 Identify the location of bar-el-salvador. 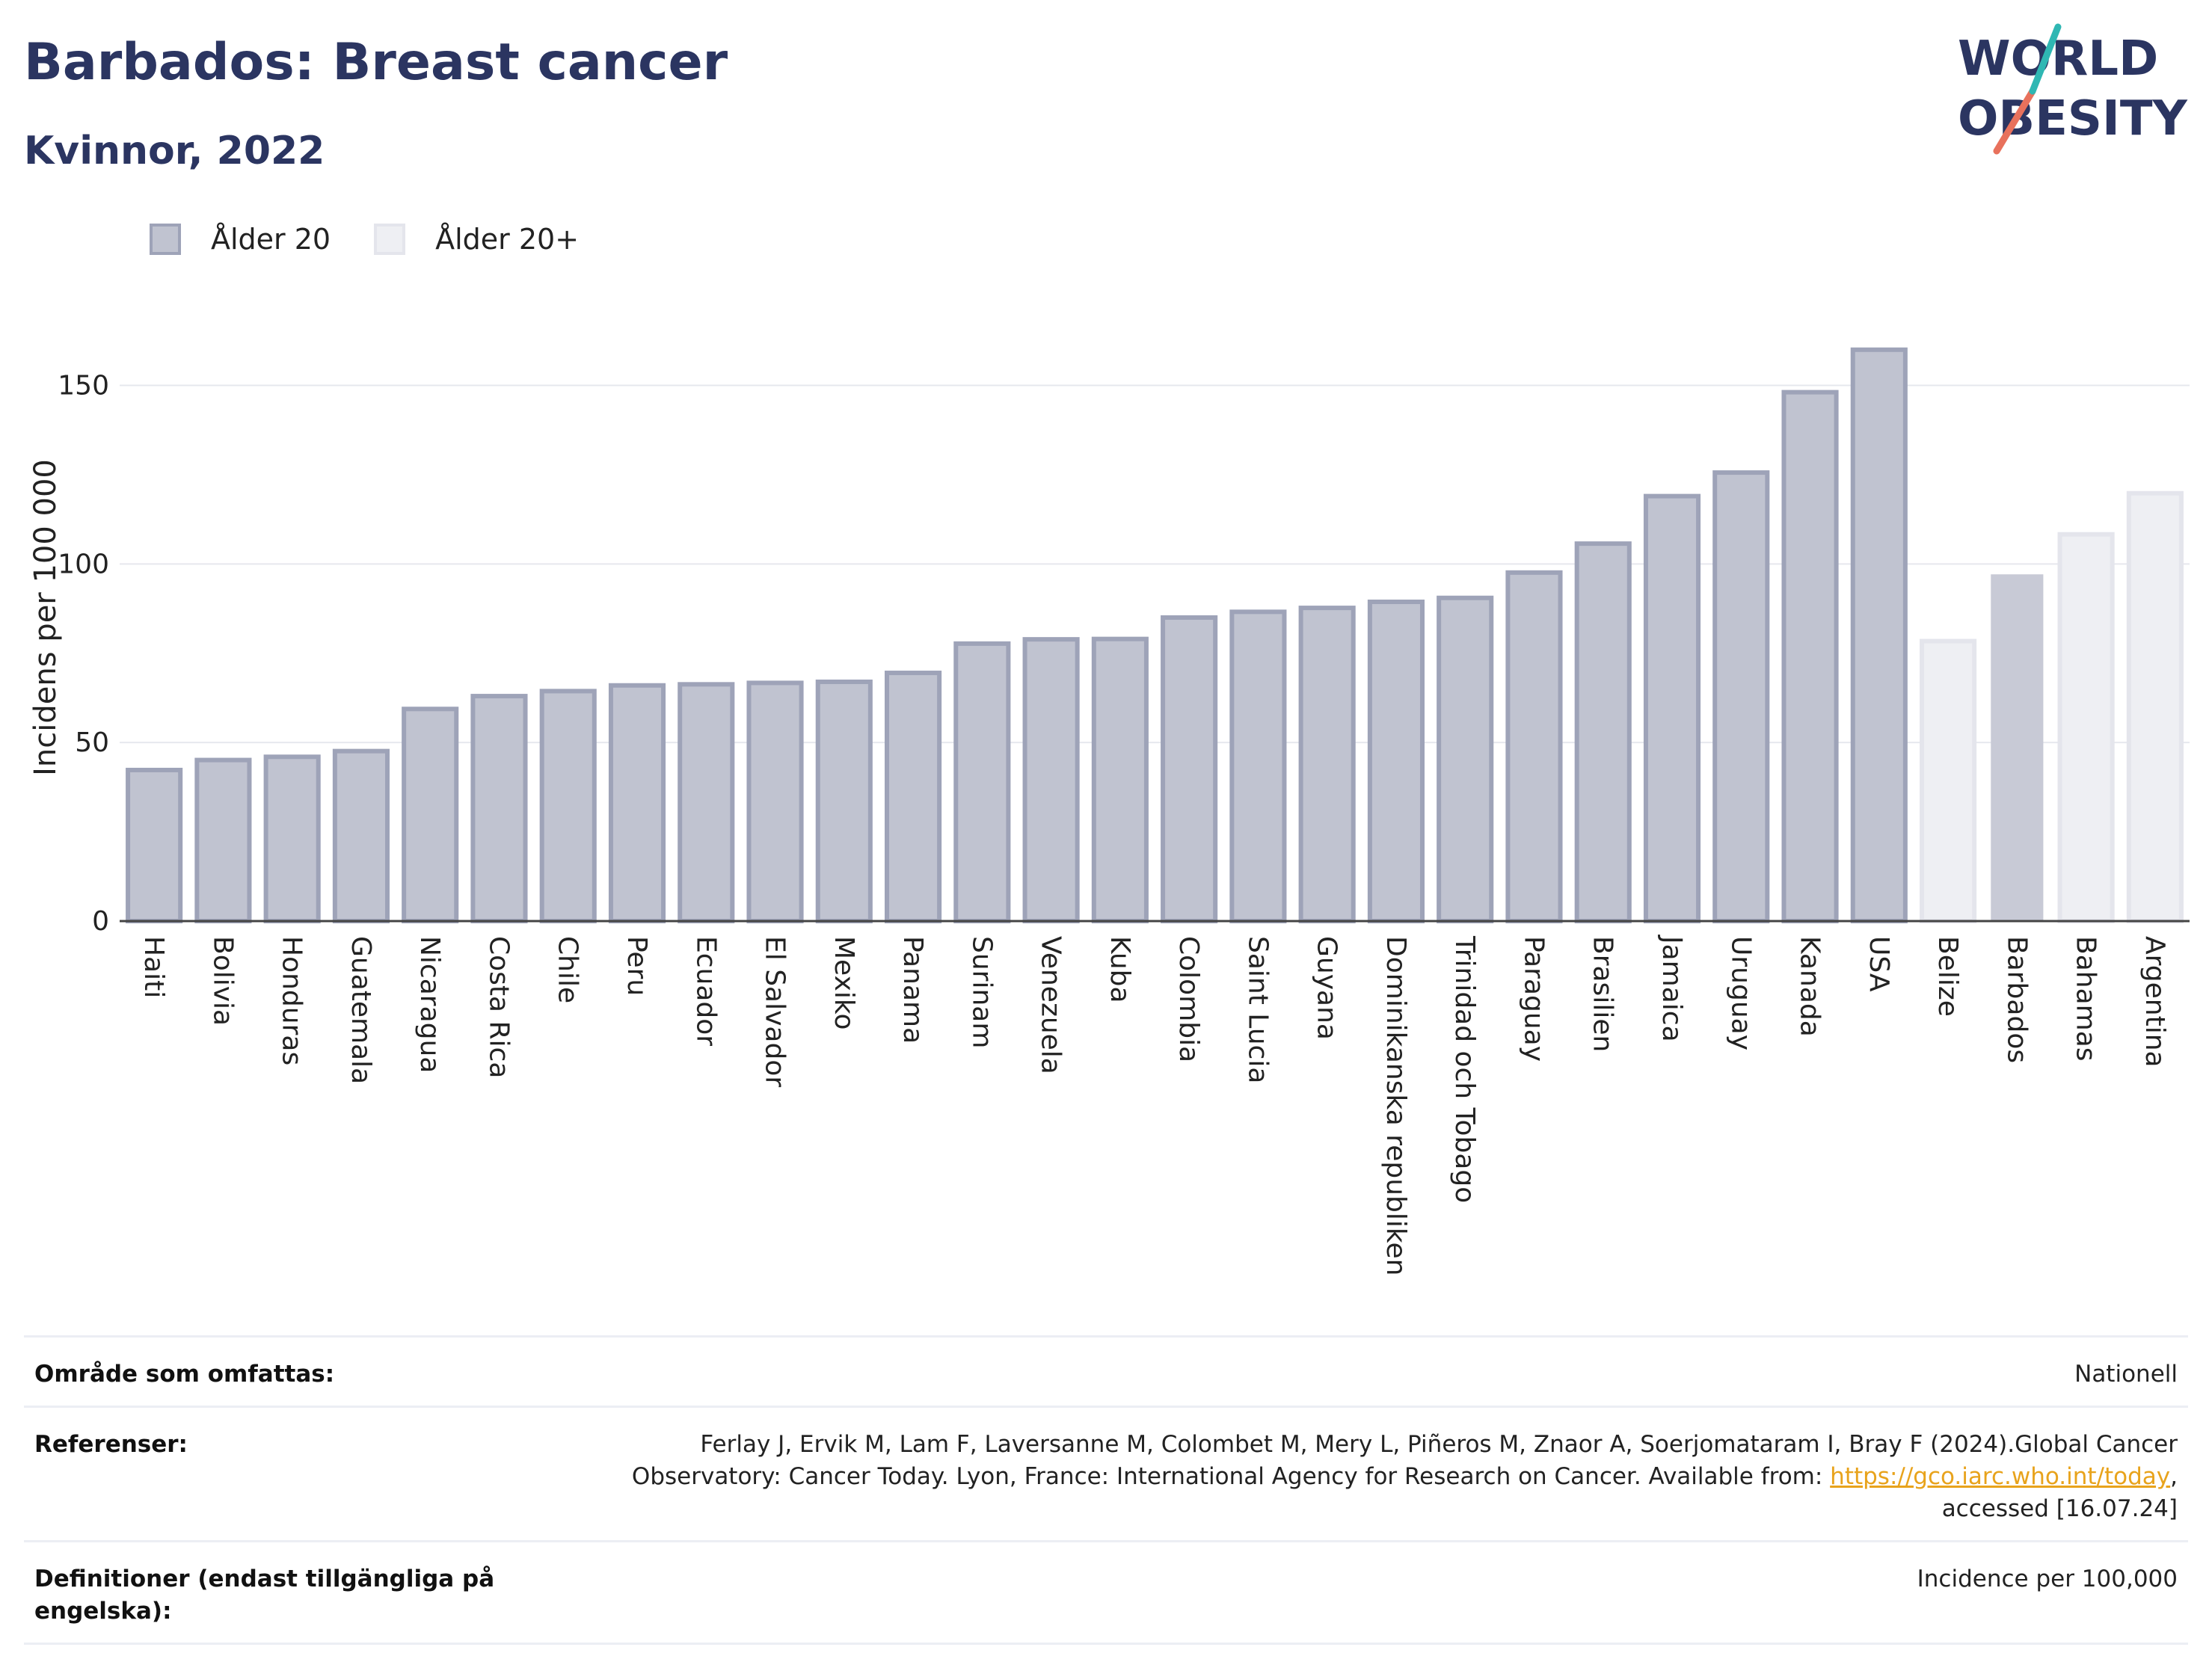
(775, 801).